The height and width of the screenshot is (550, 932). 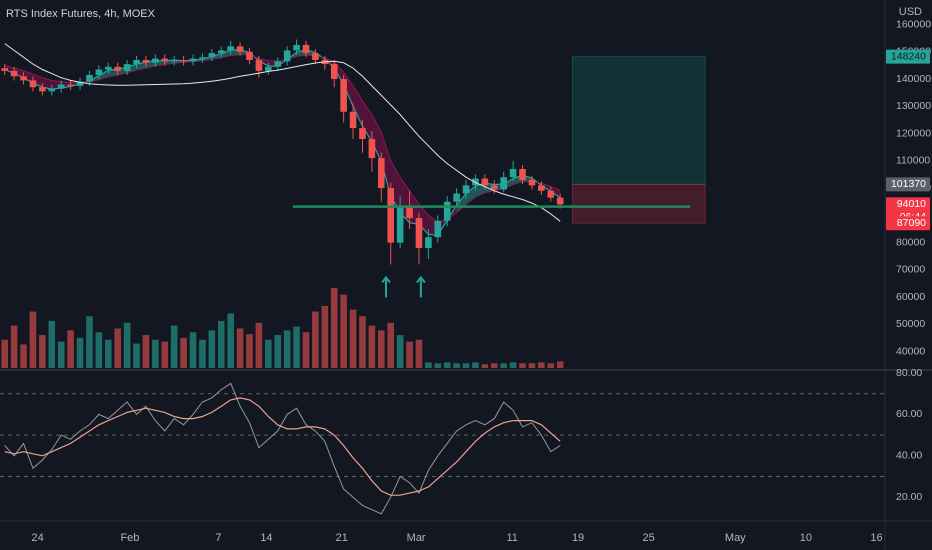 I want to click on y-tick-label: 140000, so click(x=913, y=79).